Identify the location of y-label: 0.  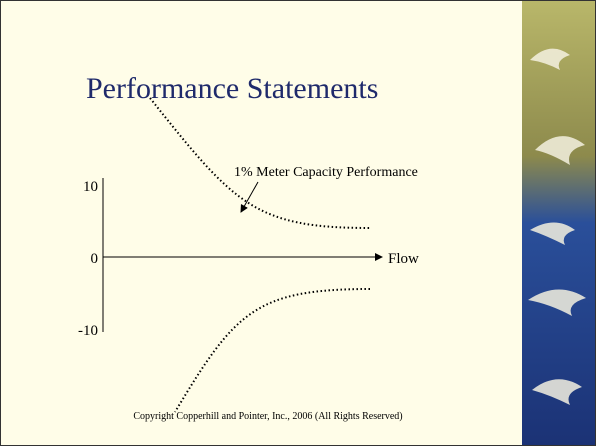
(95, 259).